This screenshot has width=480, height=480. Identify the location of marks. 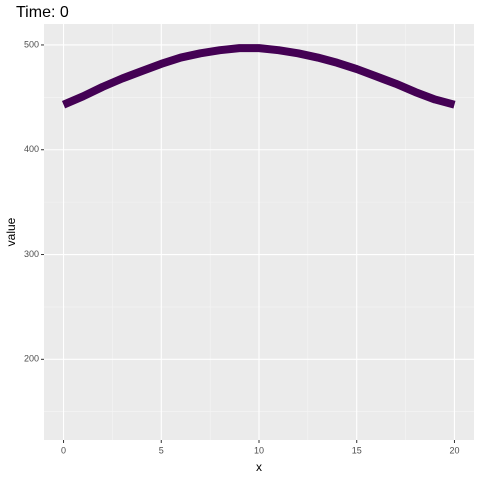
(258, 76).